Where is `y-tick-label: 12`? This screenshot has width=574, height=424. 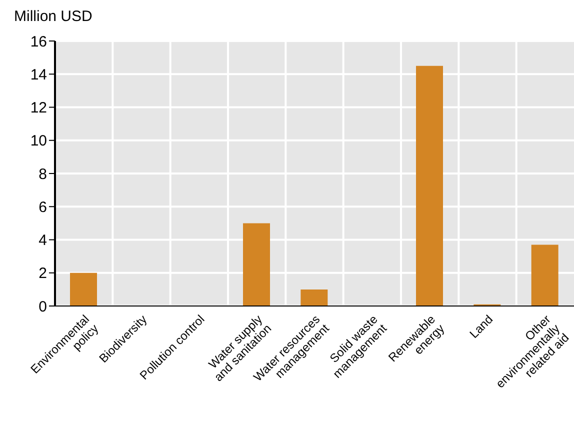
y-tick-label: 12 is located at coordinates (38, 108).